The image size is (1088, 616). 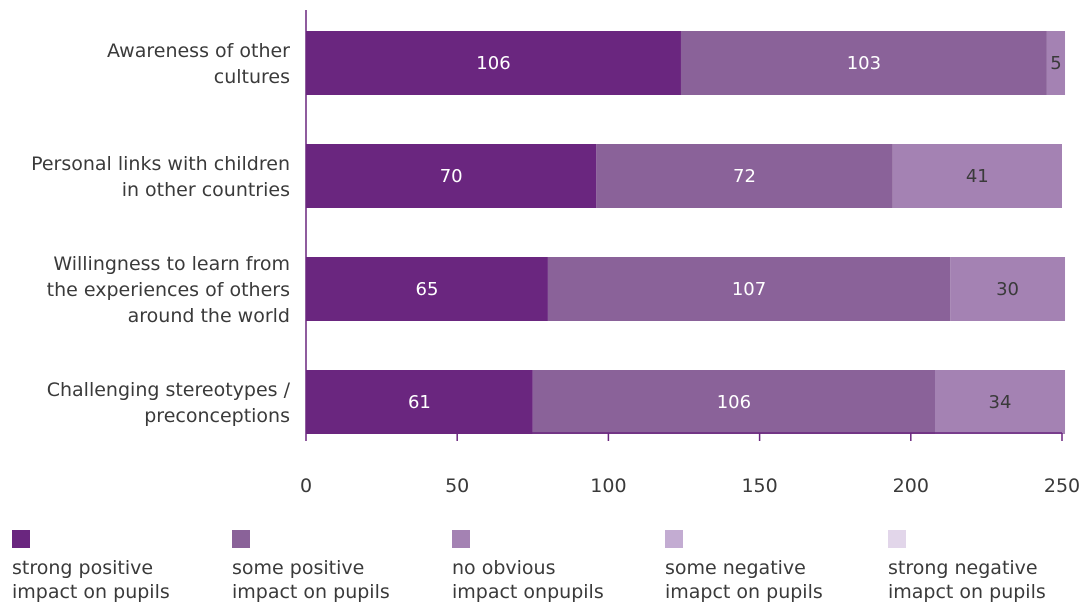 I want to click on legend-item: no obvious impact onpupils, so click(x=528, y=567).